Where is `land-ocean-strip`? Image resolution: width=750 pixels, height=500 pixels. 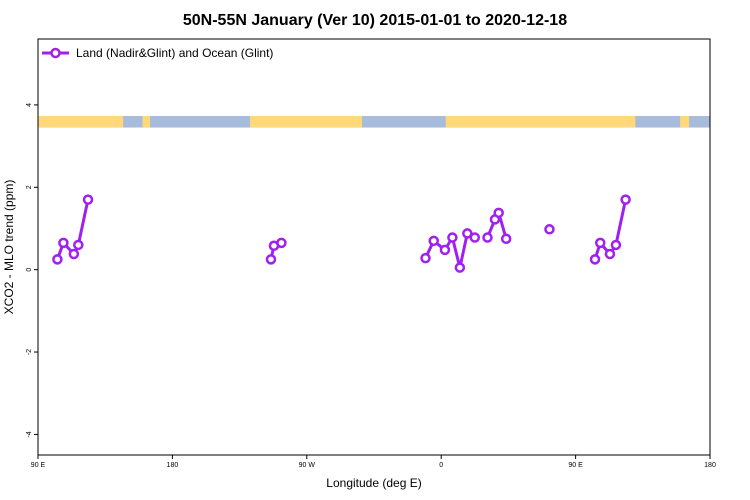 land-ocean-strip is located at coordinates (374, 122).